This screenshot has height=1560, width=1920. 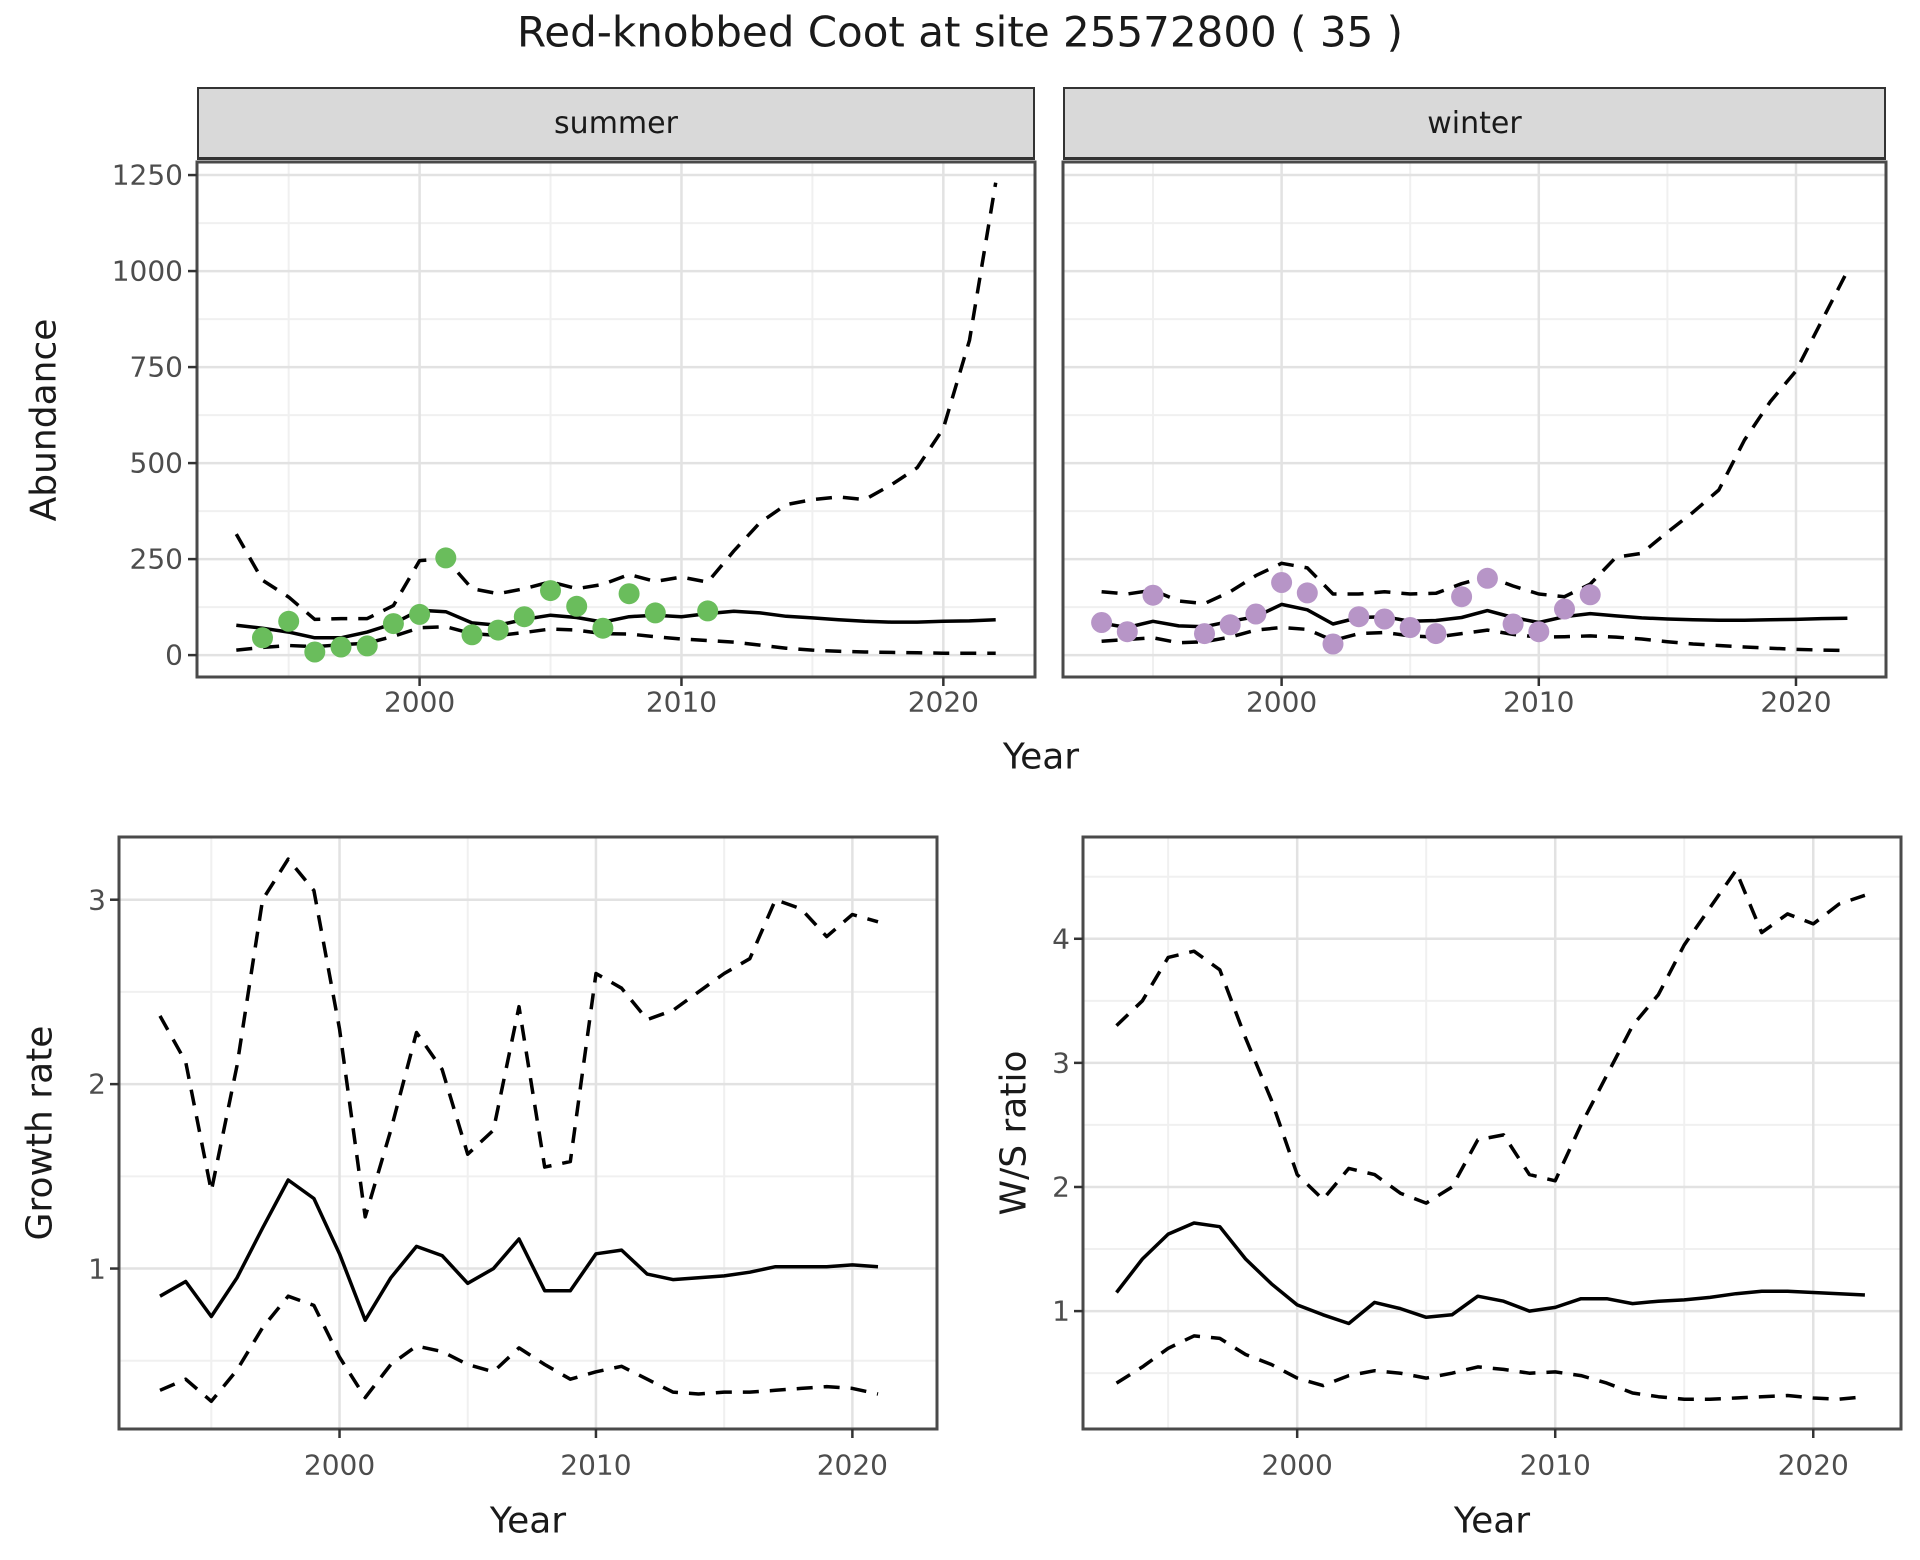 I want to click on ws-ratio-x-tick-label: 2010, so click(x=1555, y=1465).